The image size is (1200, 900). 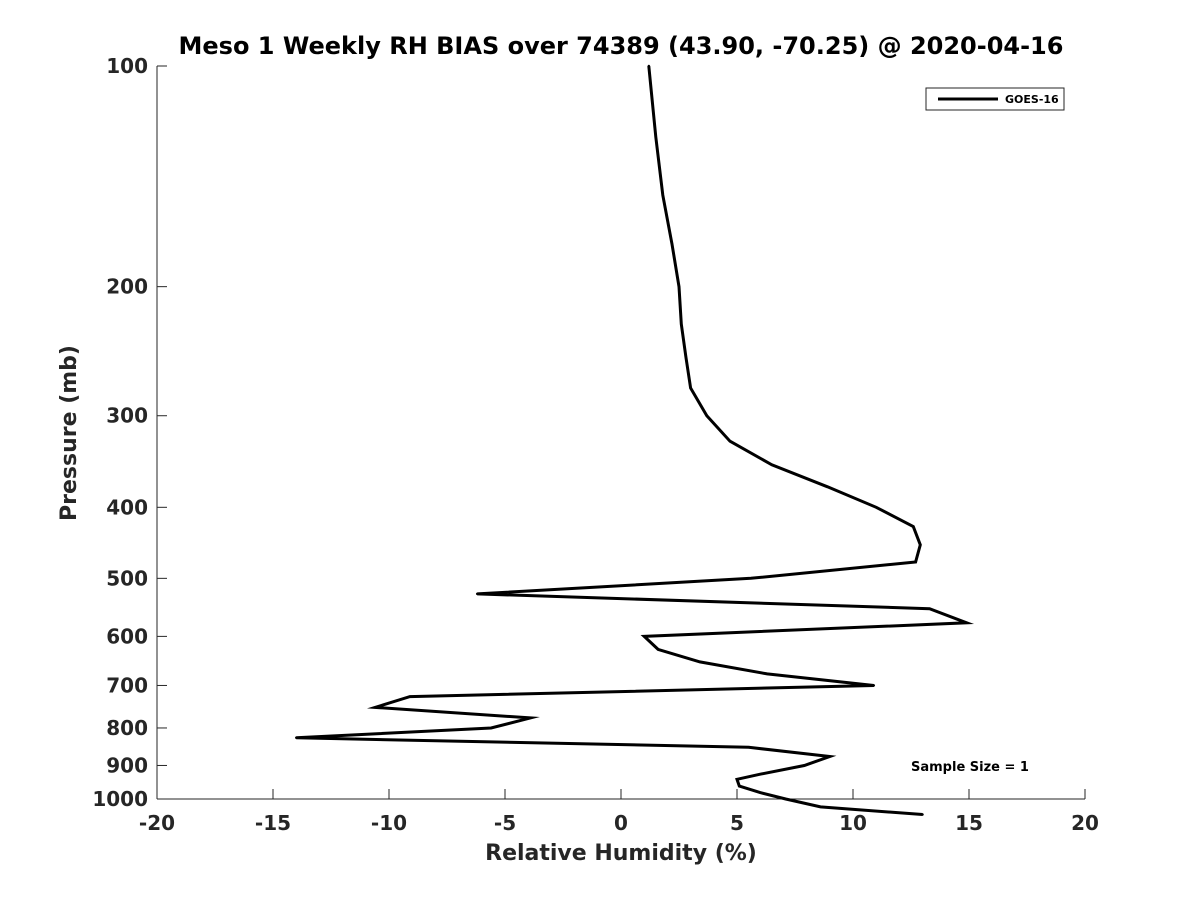 What do you see at coordinates (127, 66) in the screenshot?
I see `y-tick-label: 100` at bounding box center [127, 66].